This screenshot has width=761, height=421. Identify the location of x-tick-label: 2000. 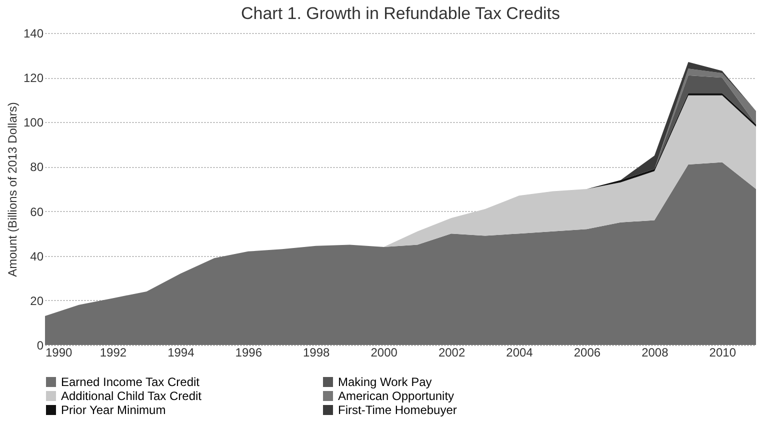
(384, 353).